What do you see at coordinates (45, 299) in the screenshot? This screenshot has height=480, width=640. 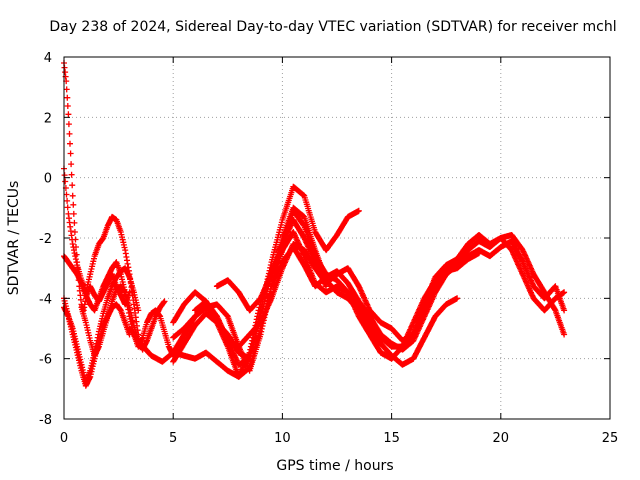 I see `y-tick-label: -4` at bounding box center [45, 299].